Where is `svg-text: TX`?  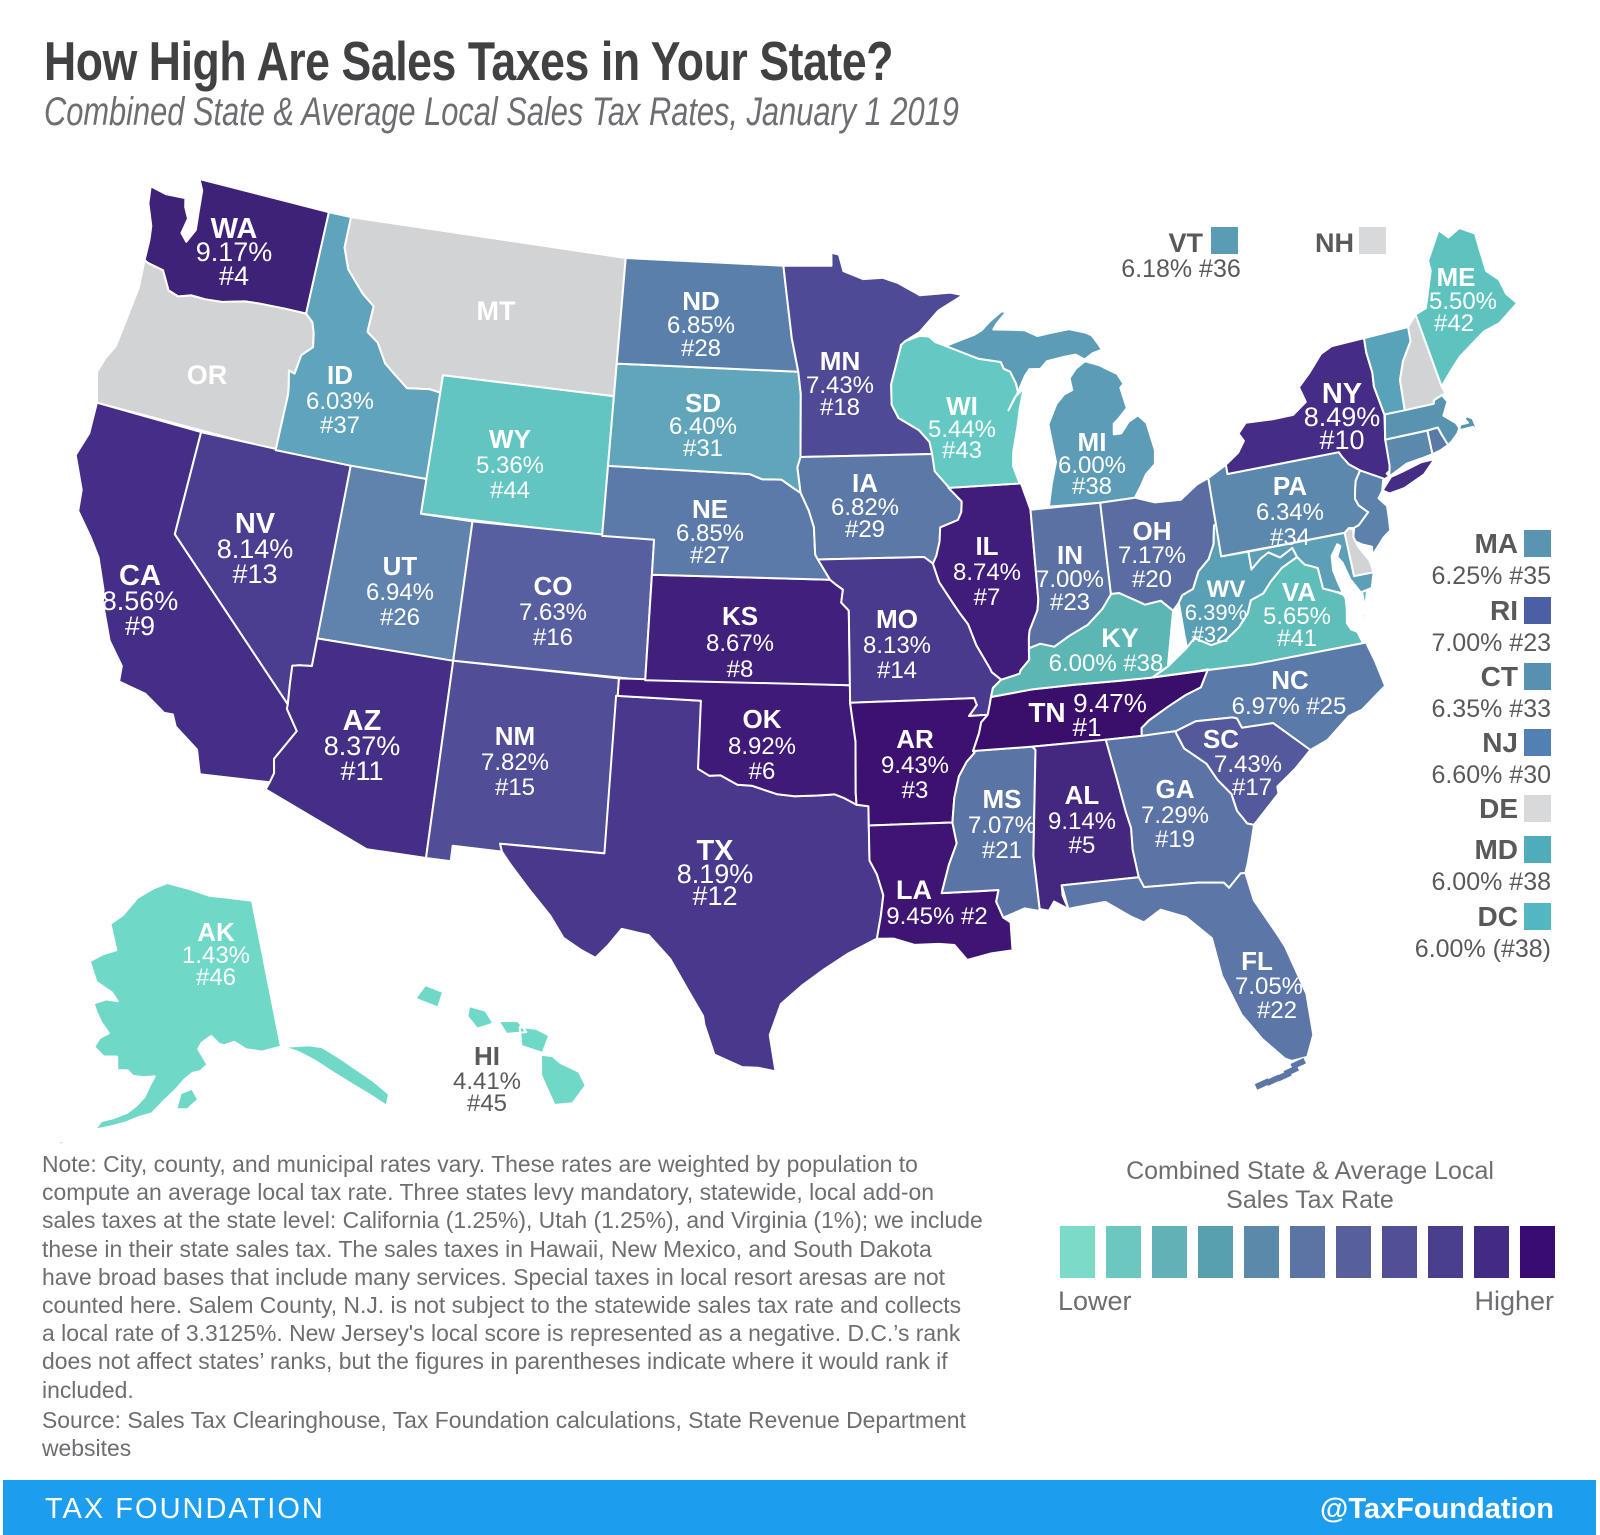 svg-text: TX is located at coordinates (715, 851).